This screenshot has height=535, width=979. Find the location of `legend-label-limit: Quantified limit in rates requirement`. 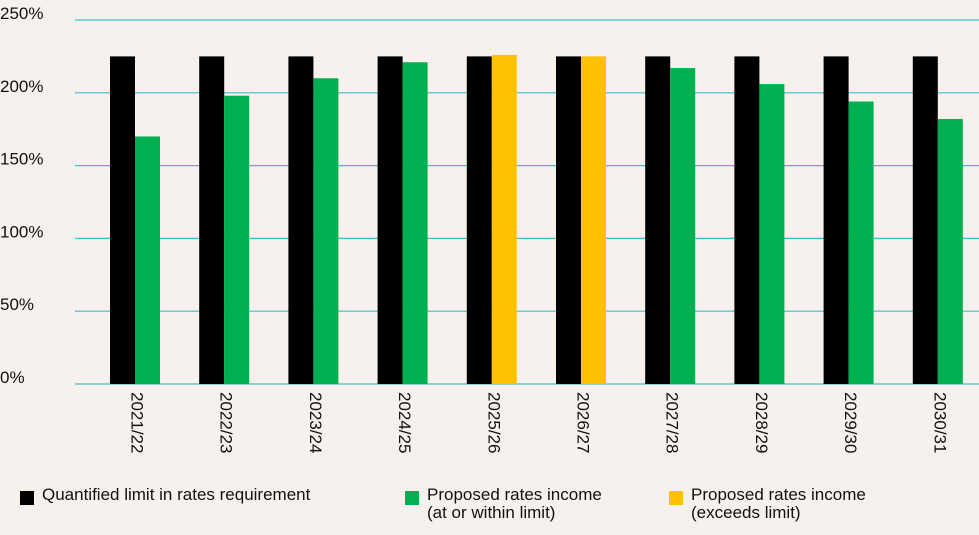

legend-label-limit: Quantified limit in rates requirement is located at coordinates (176, 494).